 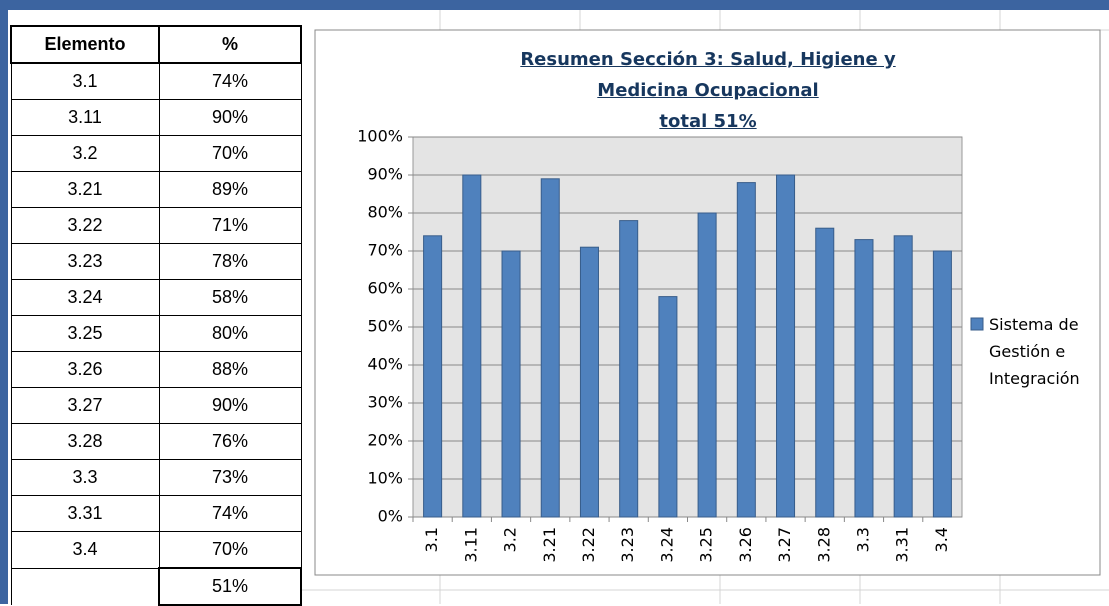 What do you see at coordinates (85, 513) in the screenshot?
I see `table-cell: 3.31` at bounding box center [85, 513].